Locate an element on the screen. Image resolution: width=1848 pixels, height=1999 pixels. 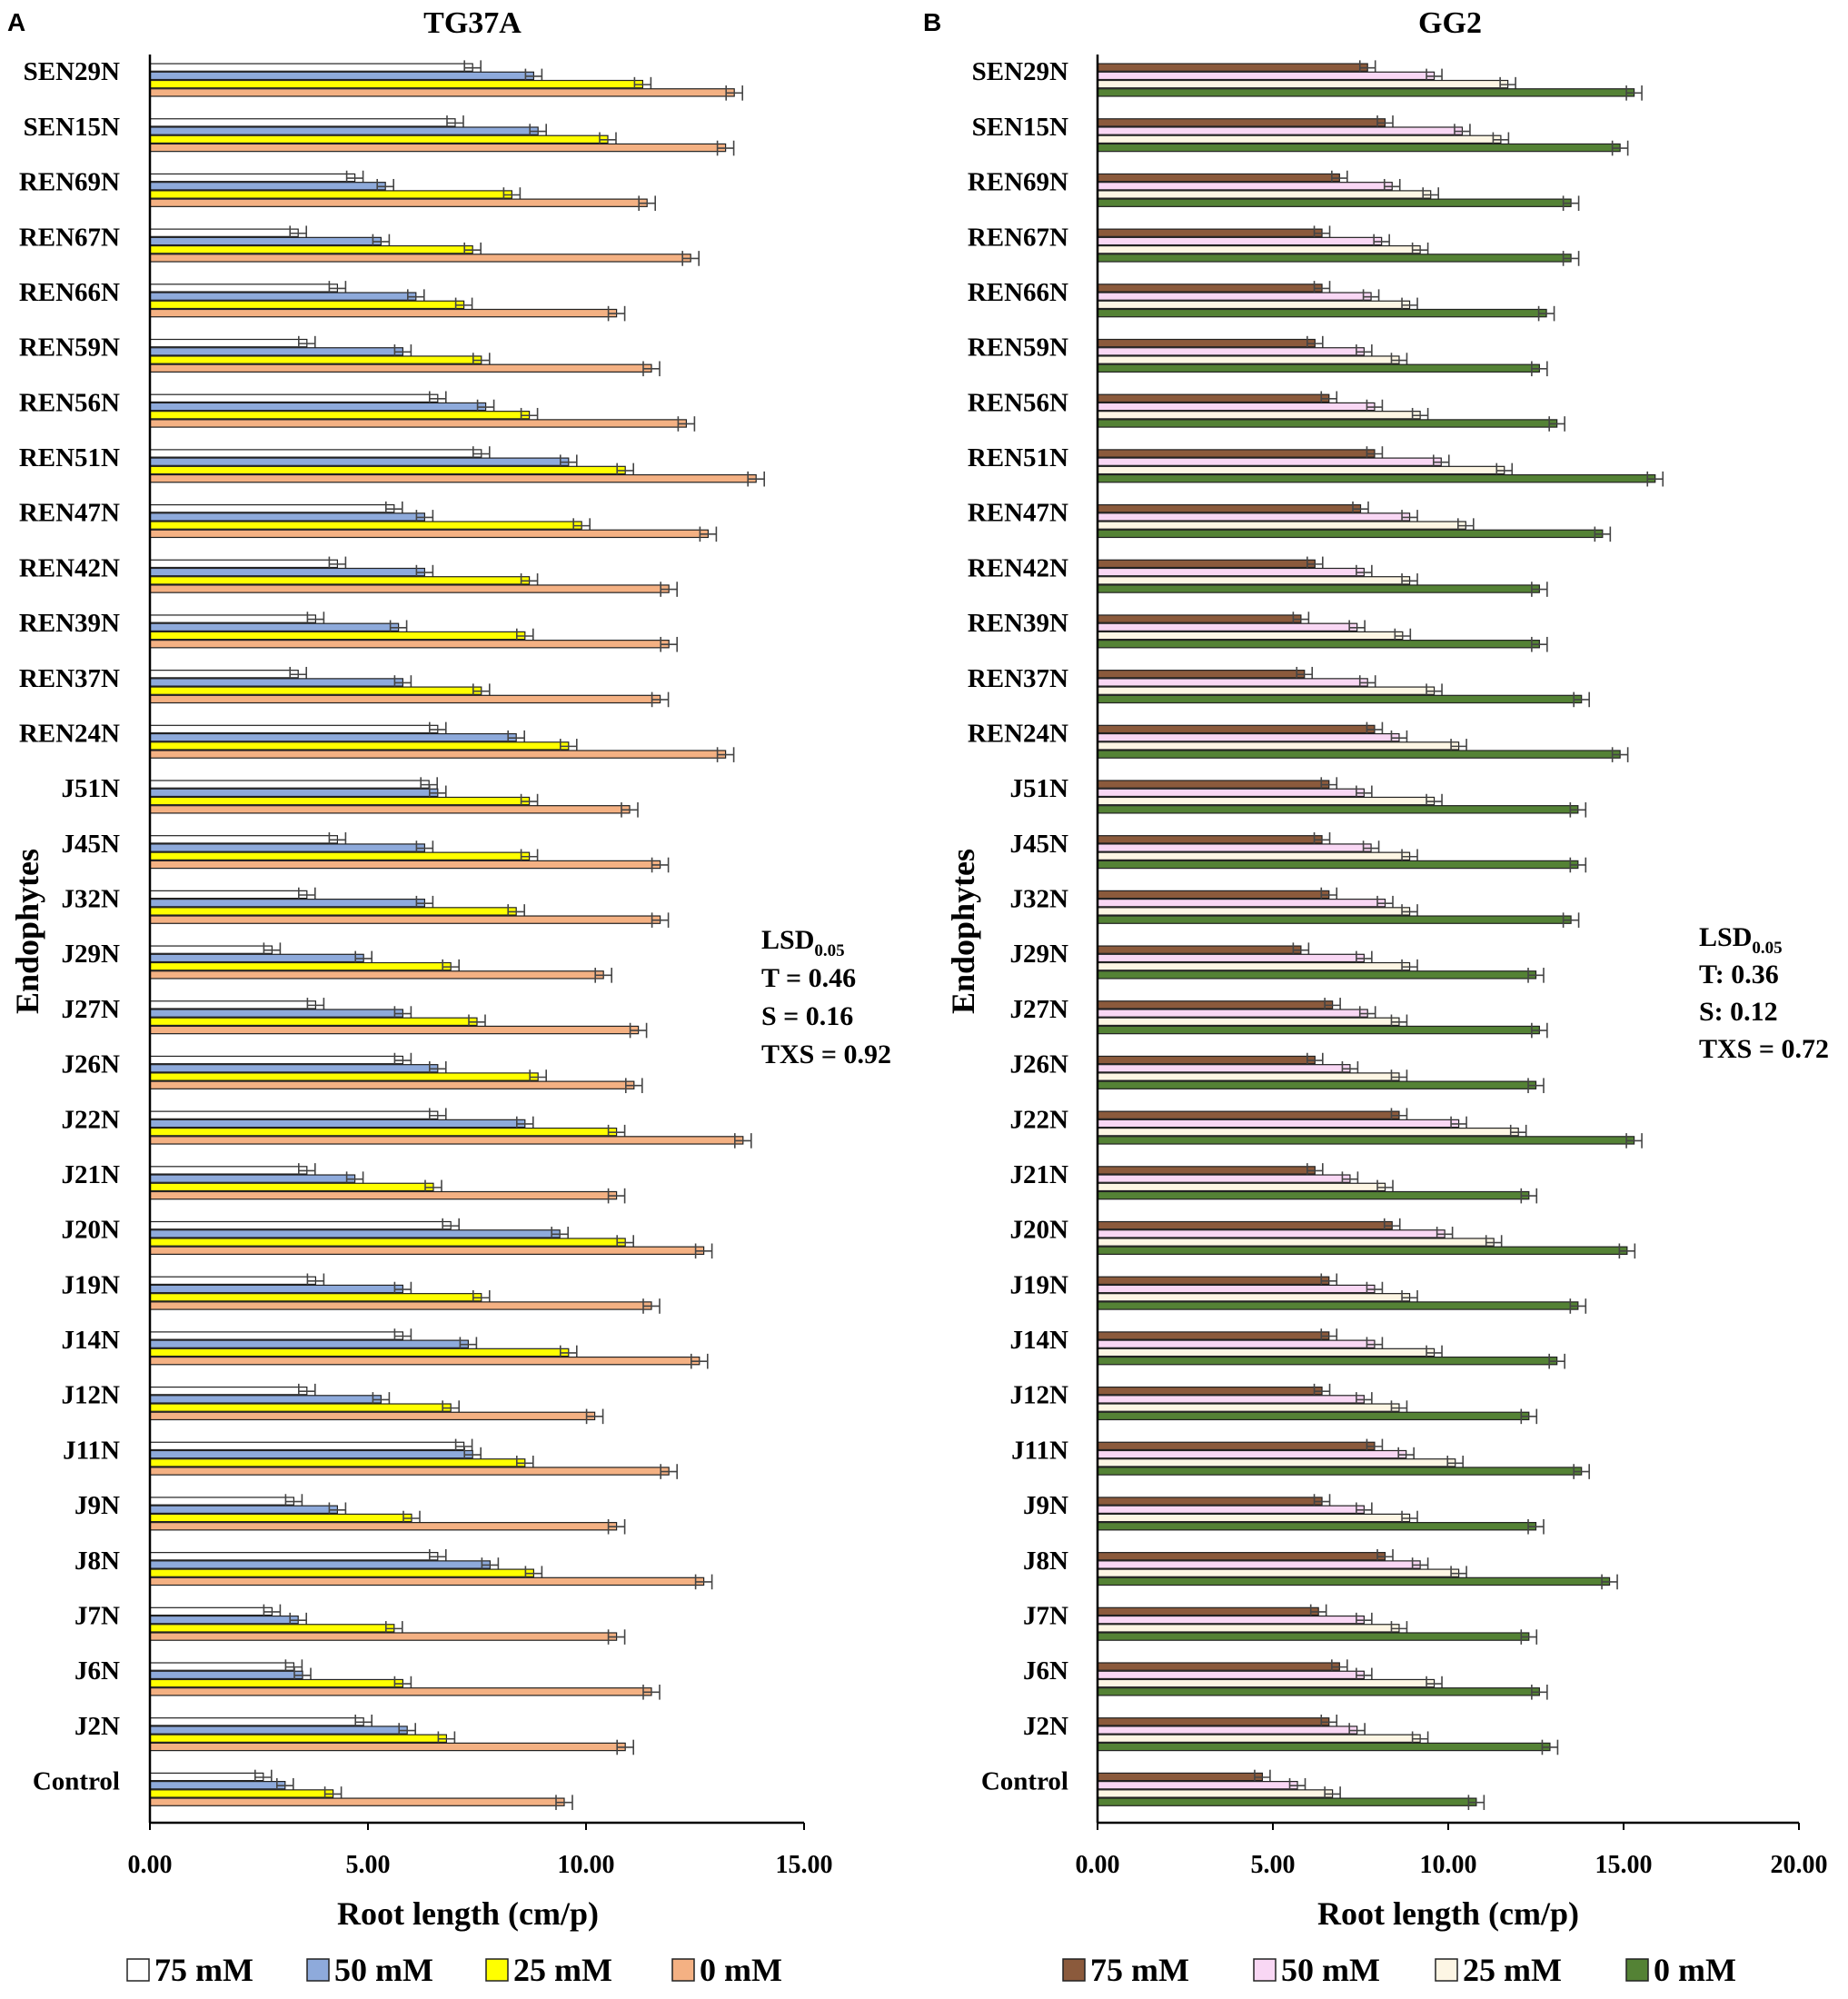
x-axis-title: Root length (cm/p) is located at coordinates (468, 1914).